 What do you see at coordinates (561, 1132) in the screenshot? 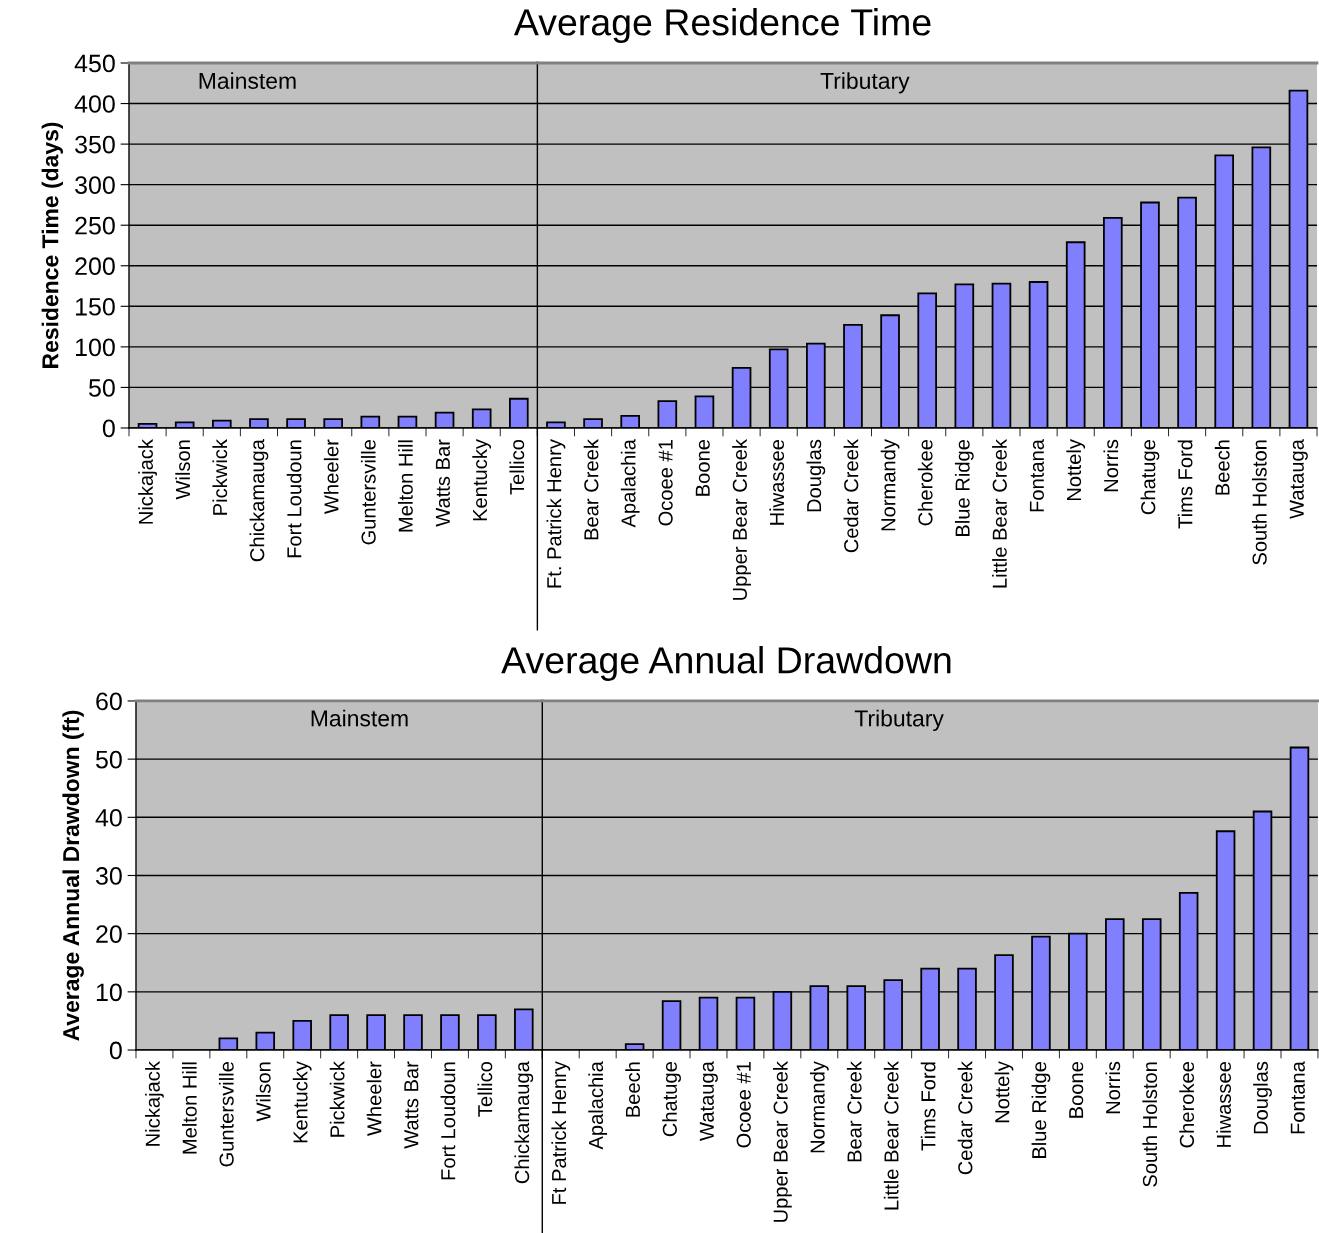
I see `x-tick-label: Ft Patrick Henry` at bounding box center [561, 1132].